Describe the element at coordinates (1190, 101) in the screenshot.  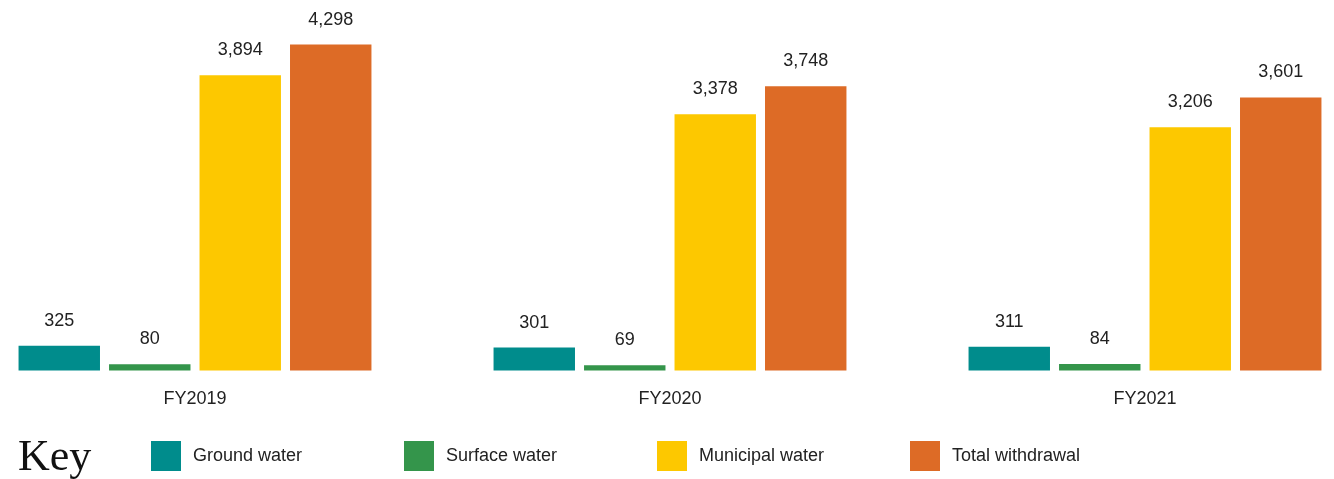
I see `data-label: 3,206` at that location.